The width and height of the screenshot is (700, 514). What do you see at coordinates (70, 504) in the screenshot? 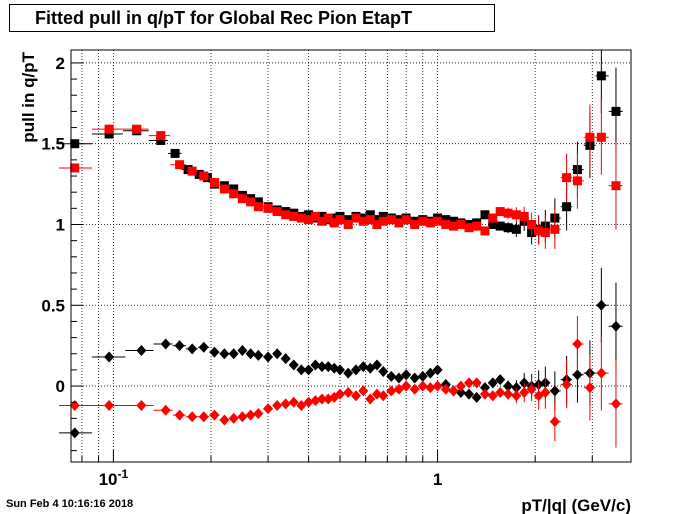
I see `timestamp: Sun Feb 4 10:16:16 2018` at bounding box center [70, 504].